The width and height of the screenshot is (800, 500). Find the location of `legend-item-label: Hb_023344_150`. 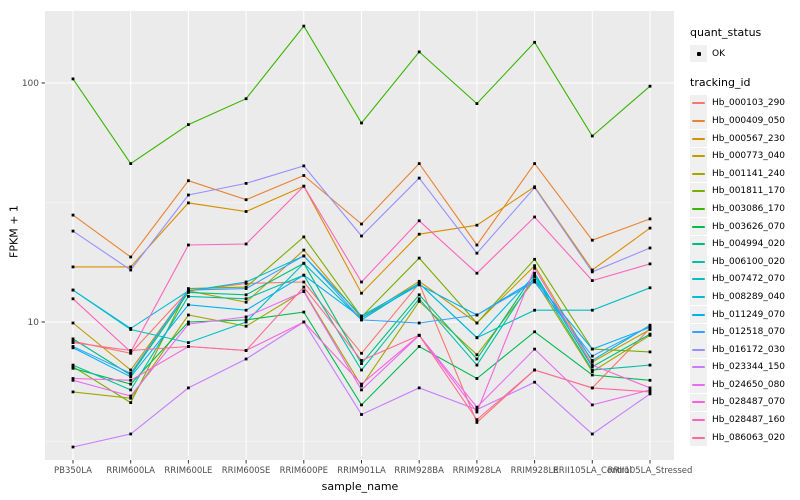

legend-item-label: Hb_023344_150 is located at coordinates (749, 367).